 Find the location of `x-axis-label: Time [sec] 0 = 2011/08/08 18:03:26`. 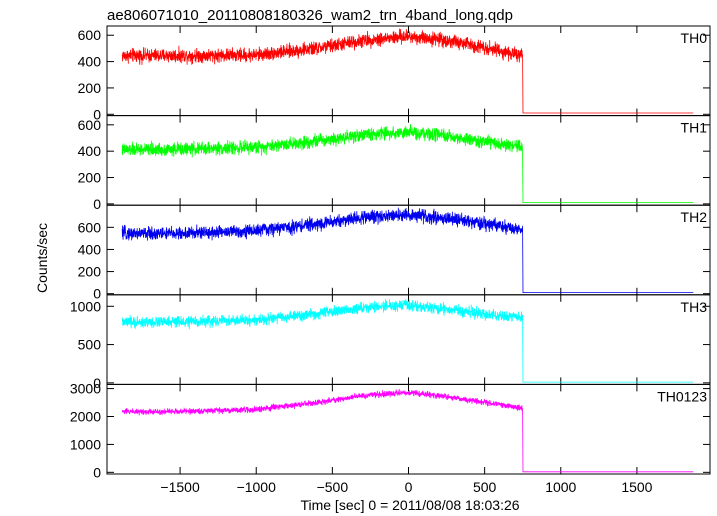

x-axis-label: Time [sec] 0 = 2011/08/08 18:03:26 is located at coordinates (409, 505).